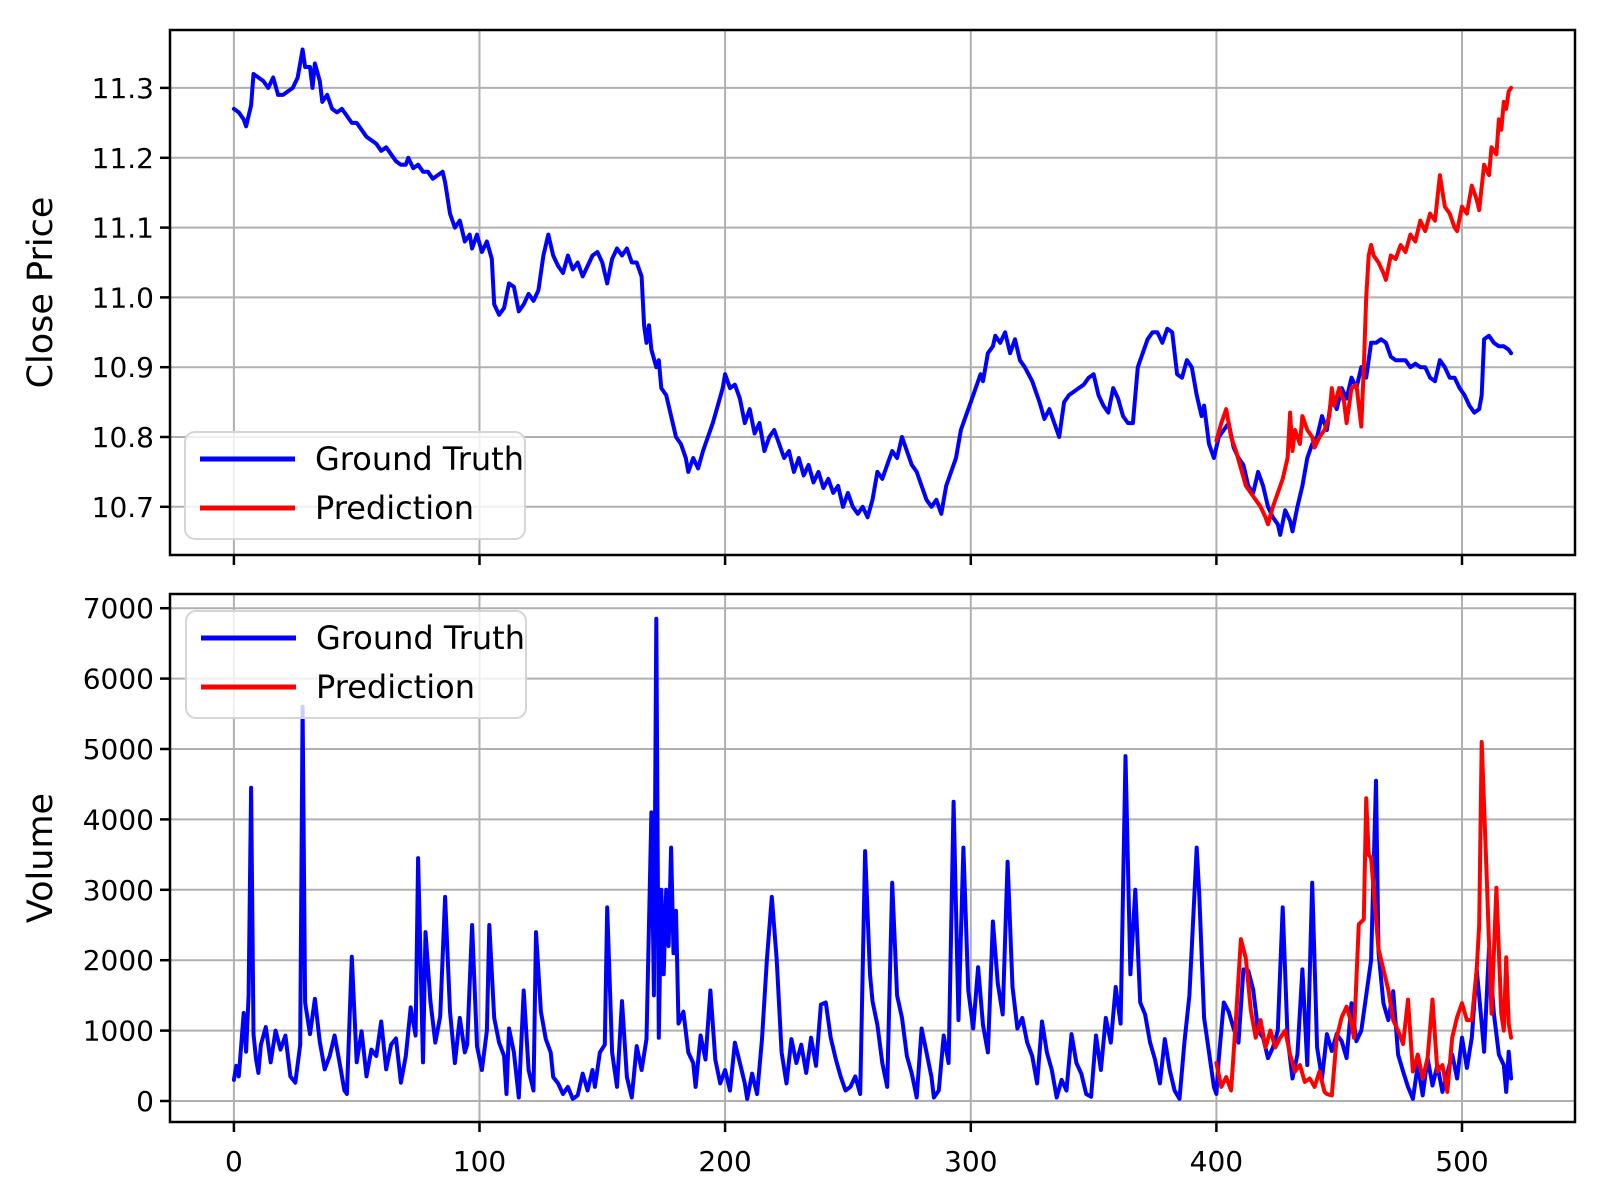 The image size is (1600, 1200). What do you see at coordinates (123, 228) in the screenshot?
I see `y-tick-label: 11.1` at bounding box center [123, 228].